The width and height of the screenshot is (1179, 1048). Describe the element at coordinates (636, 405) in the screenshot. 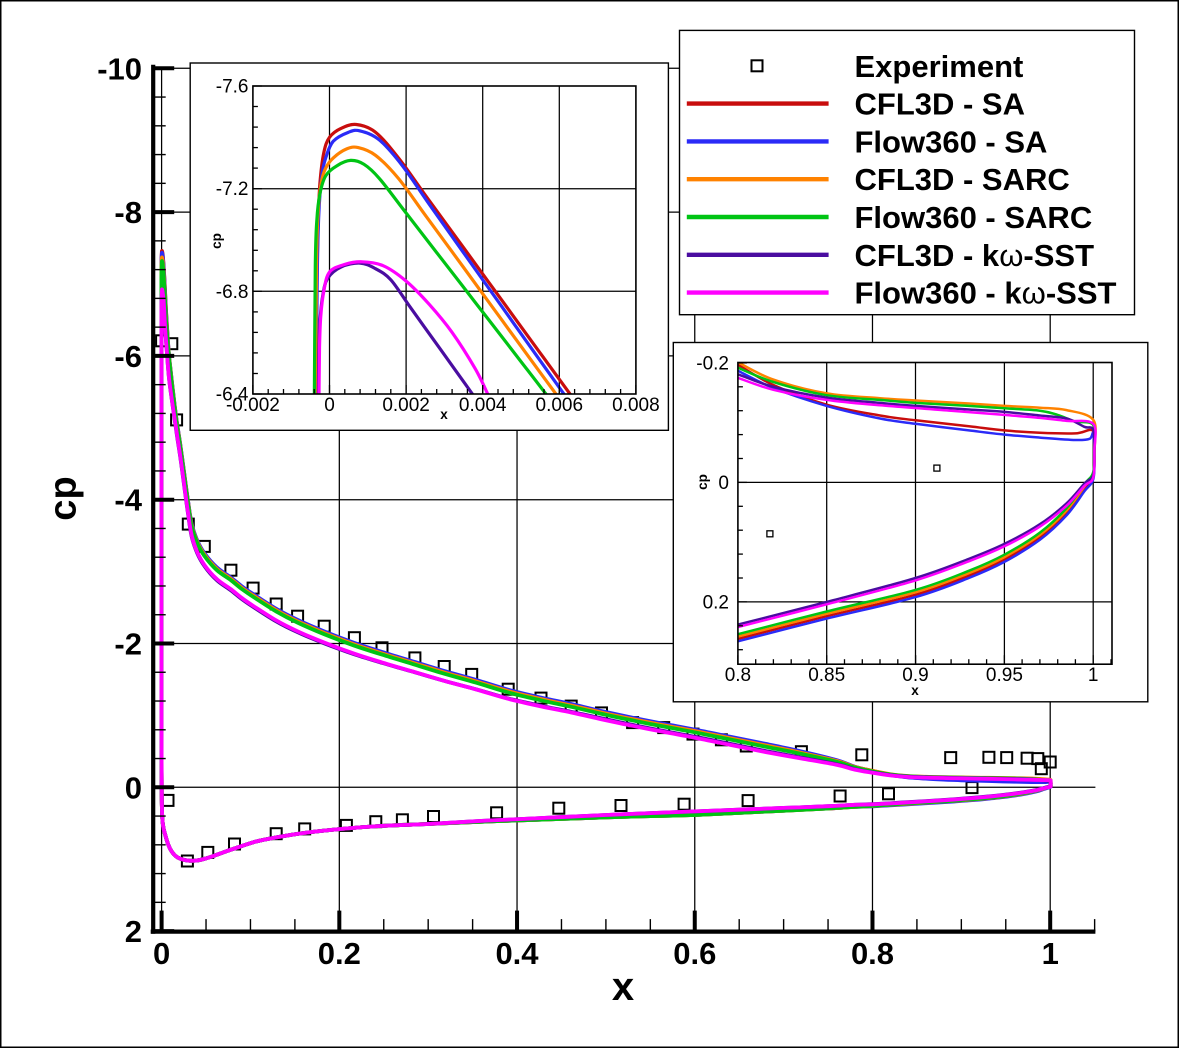

I see `svg-text: 0.008` at that location.